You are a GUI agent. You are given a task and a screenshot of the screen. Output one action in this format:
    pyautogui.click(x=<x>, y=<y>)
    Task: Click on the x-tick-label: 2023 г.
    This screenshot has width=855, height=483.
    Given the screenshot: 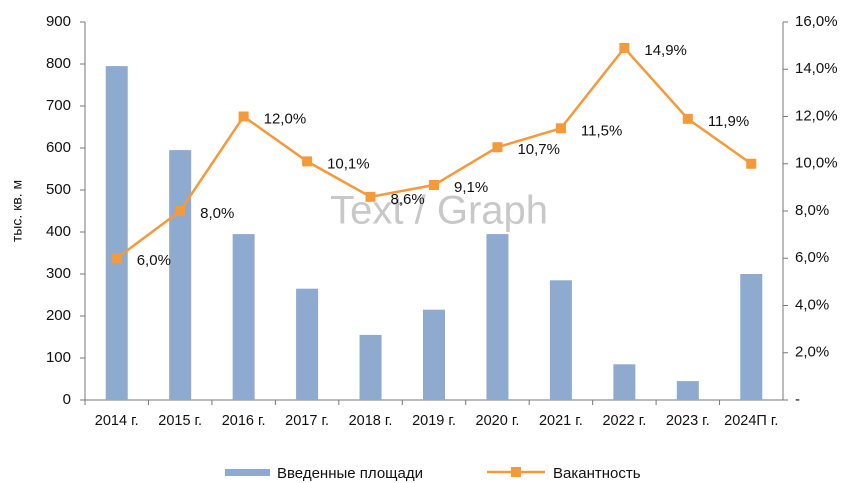 What is the action you would take?
    pyautogui.click(x=688, y=421)
    